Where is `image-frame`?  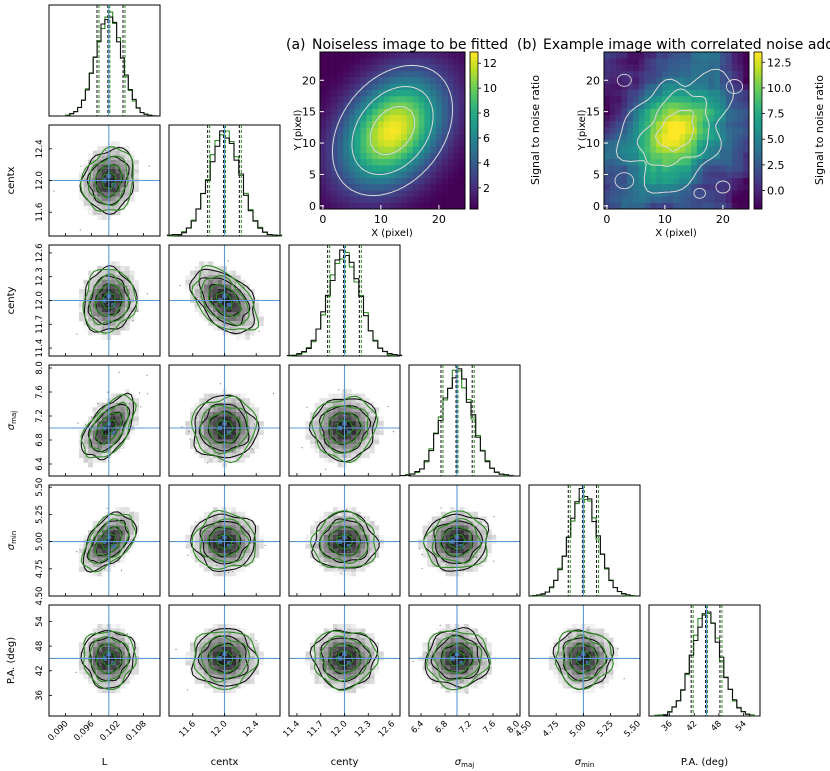
image-frame is located at coordinates (392, 130).